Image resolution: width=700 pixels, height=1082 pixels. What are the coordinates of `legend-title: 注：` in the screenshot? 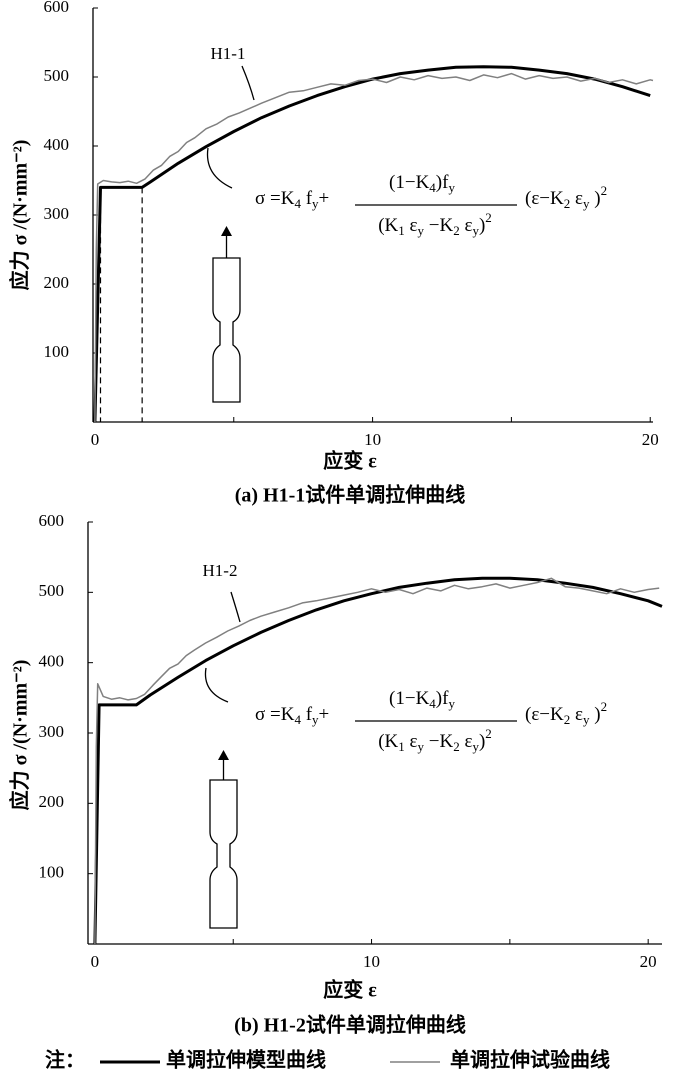 It's located at (65, 1060).